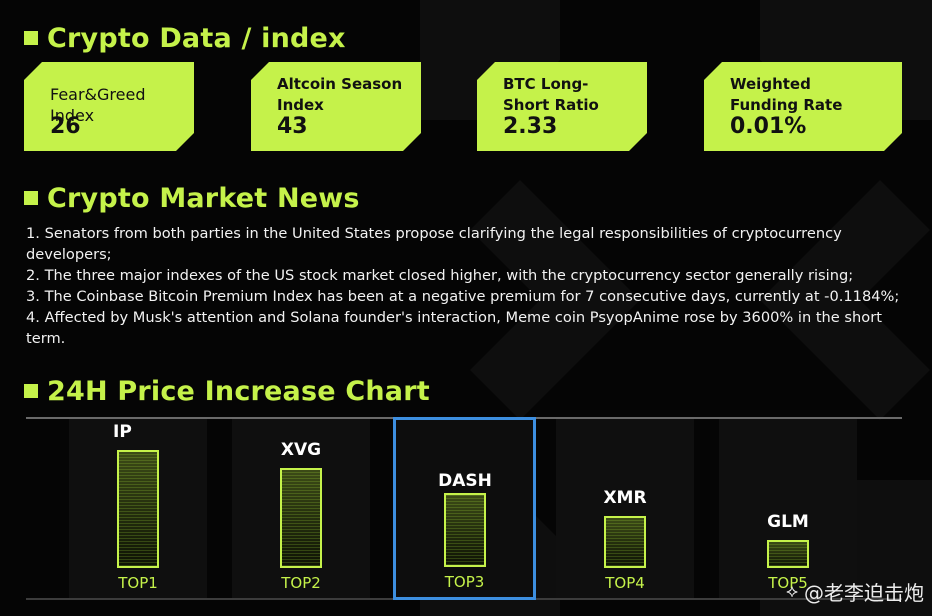  I want to click on fear-greed-card: Fear&Greed Index 26, so click(109, 106).